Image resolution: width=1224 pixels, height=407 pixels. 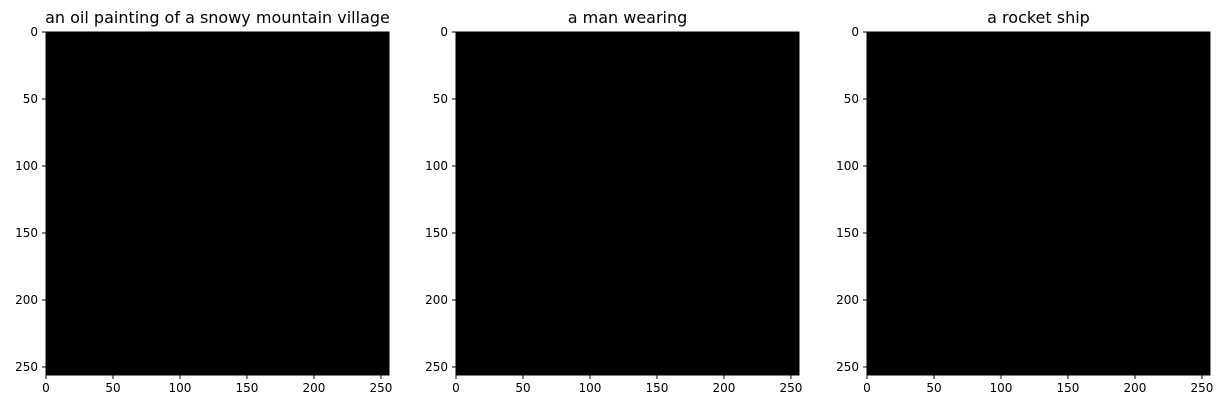 I want to click on panel-title: a rocket ship, so click(x=1038, y=17).